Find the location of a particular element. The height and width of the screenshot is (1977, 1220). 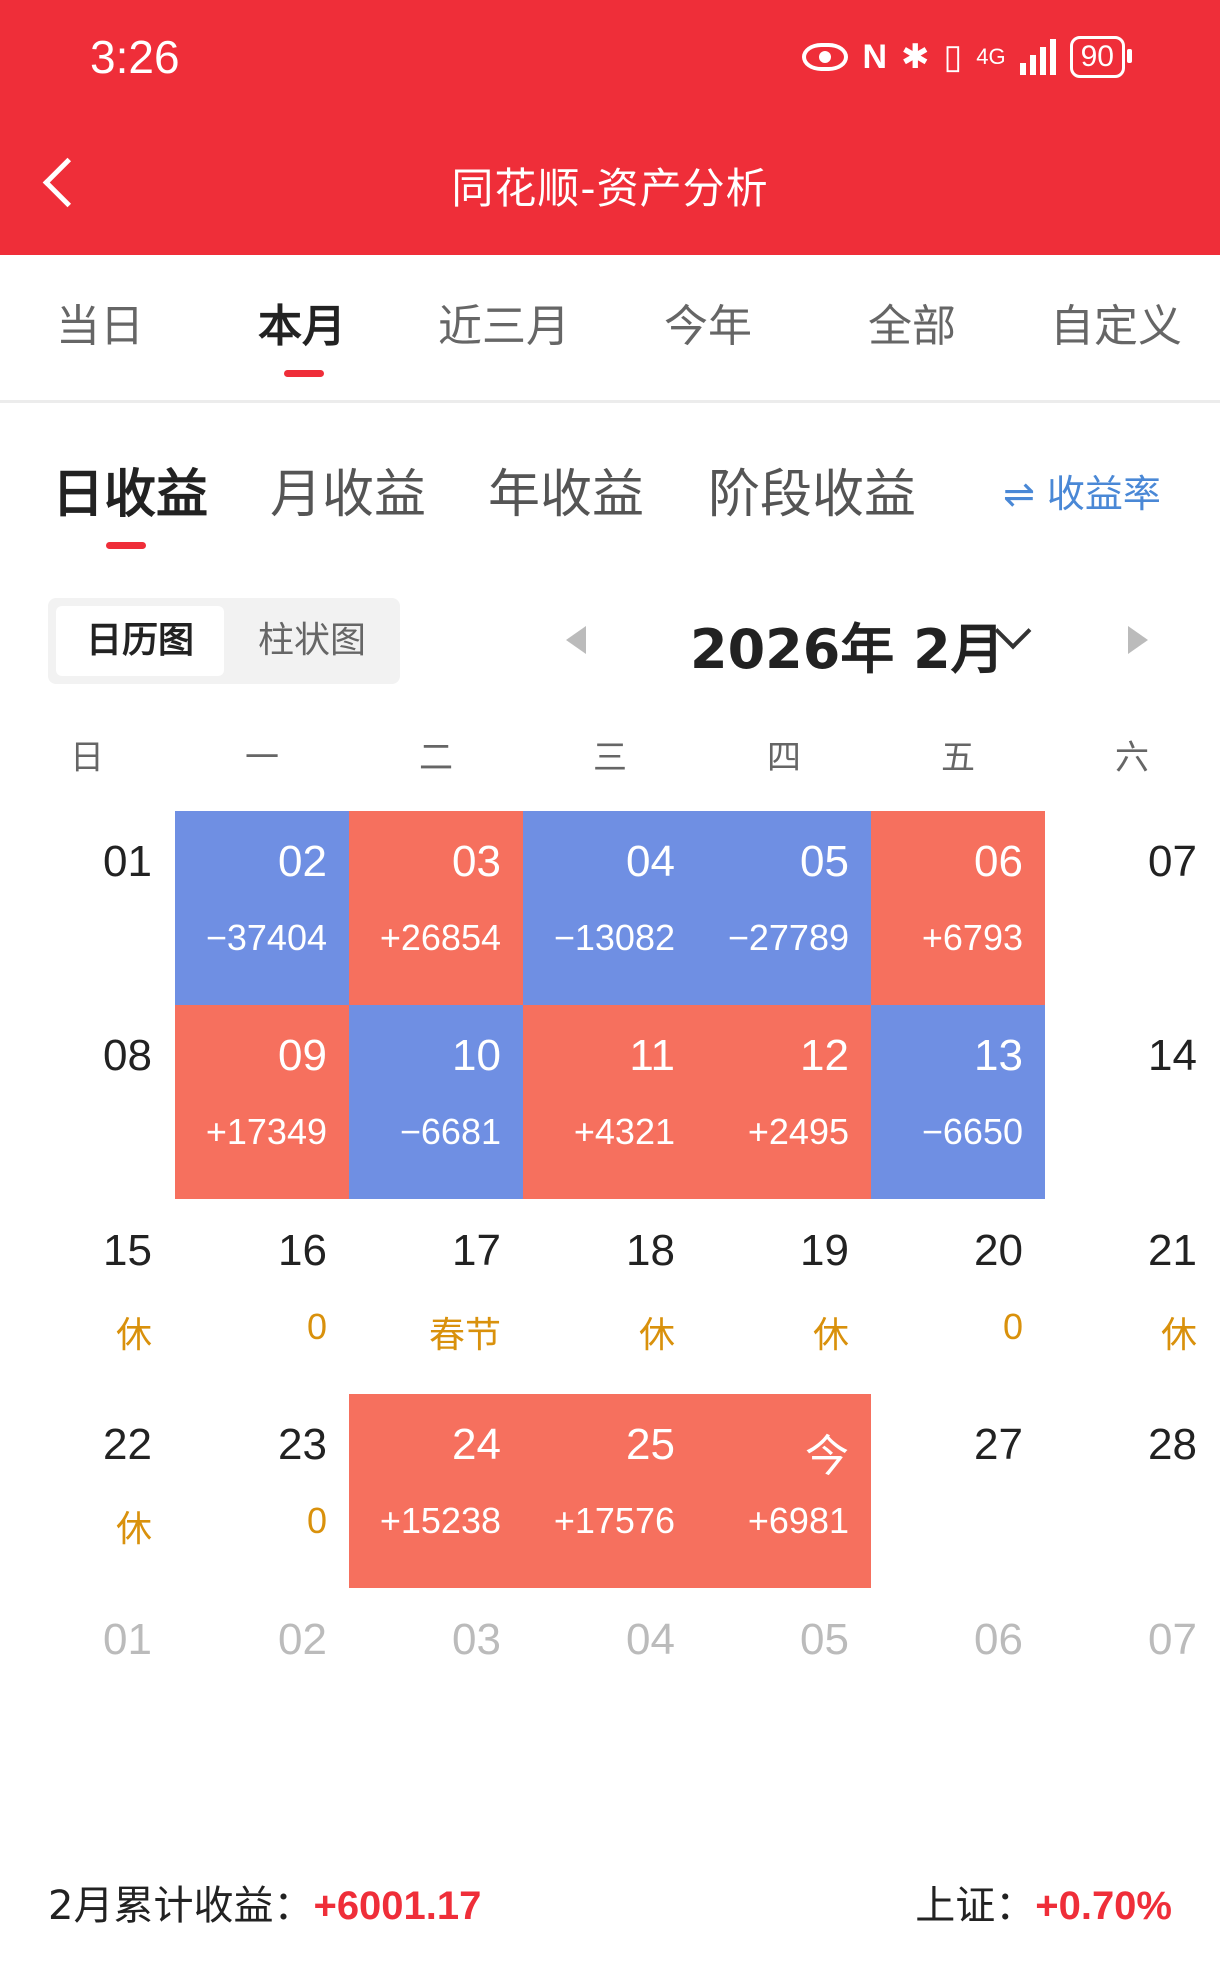

calendar-day: 19 休 is located at coordinates (784, 1297).